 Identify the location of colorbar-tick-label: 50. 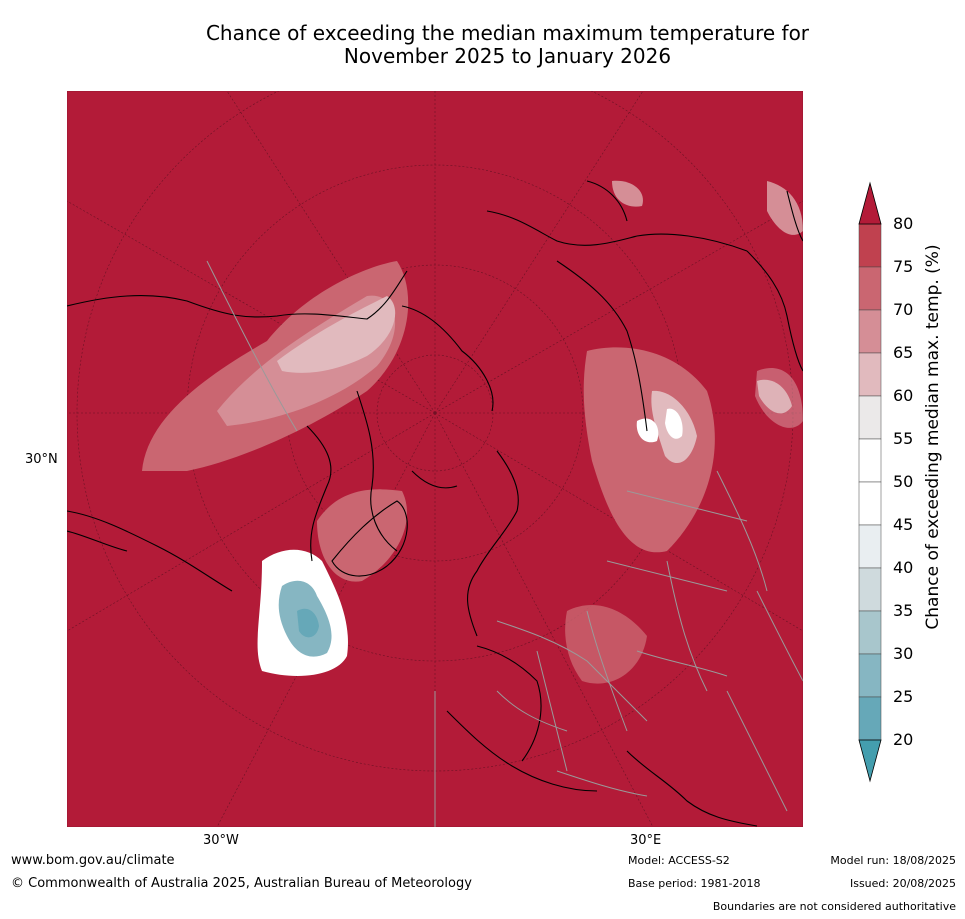
(903, 481).